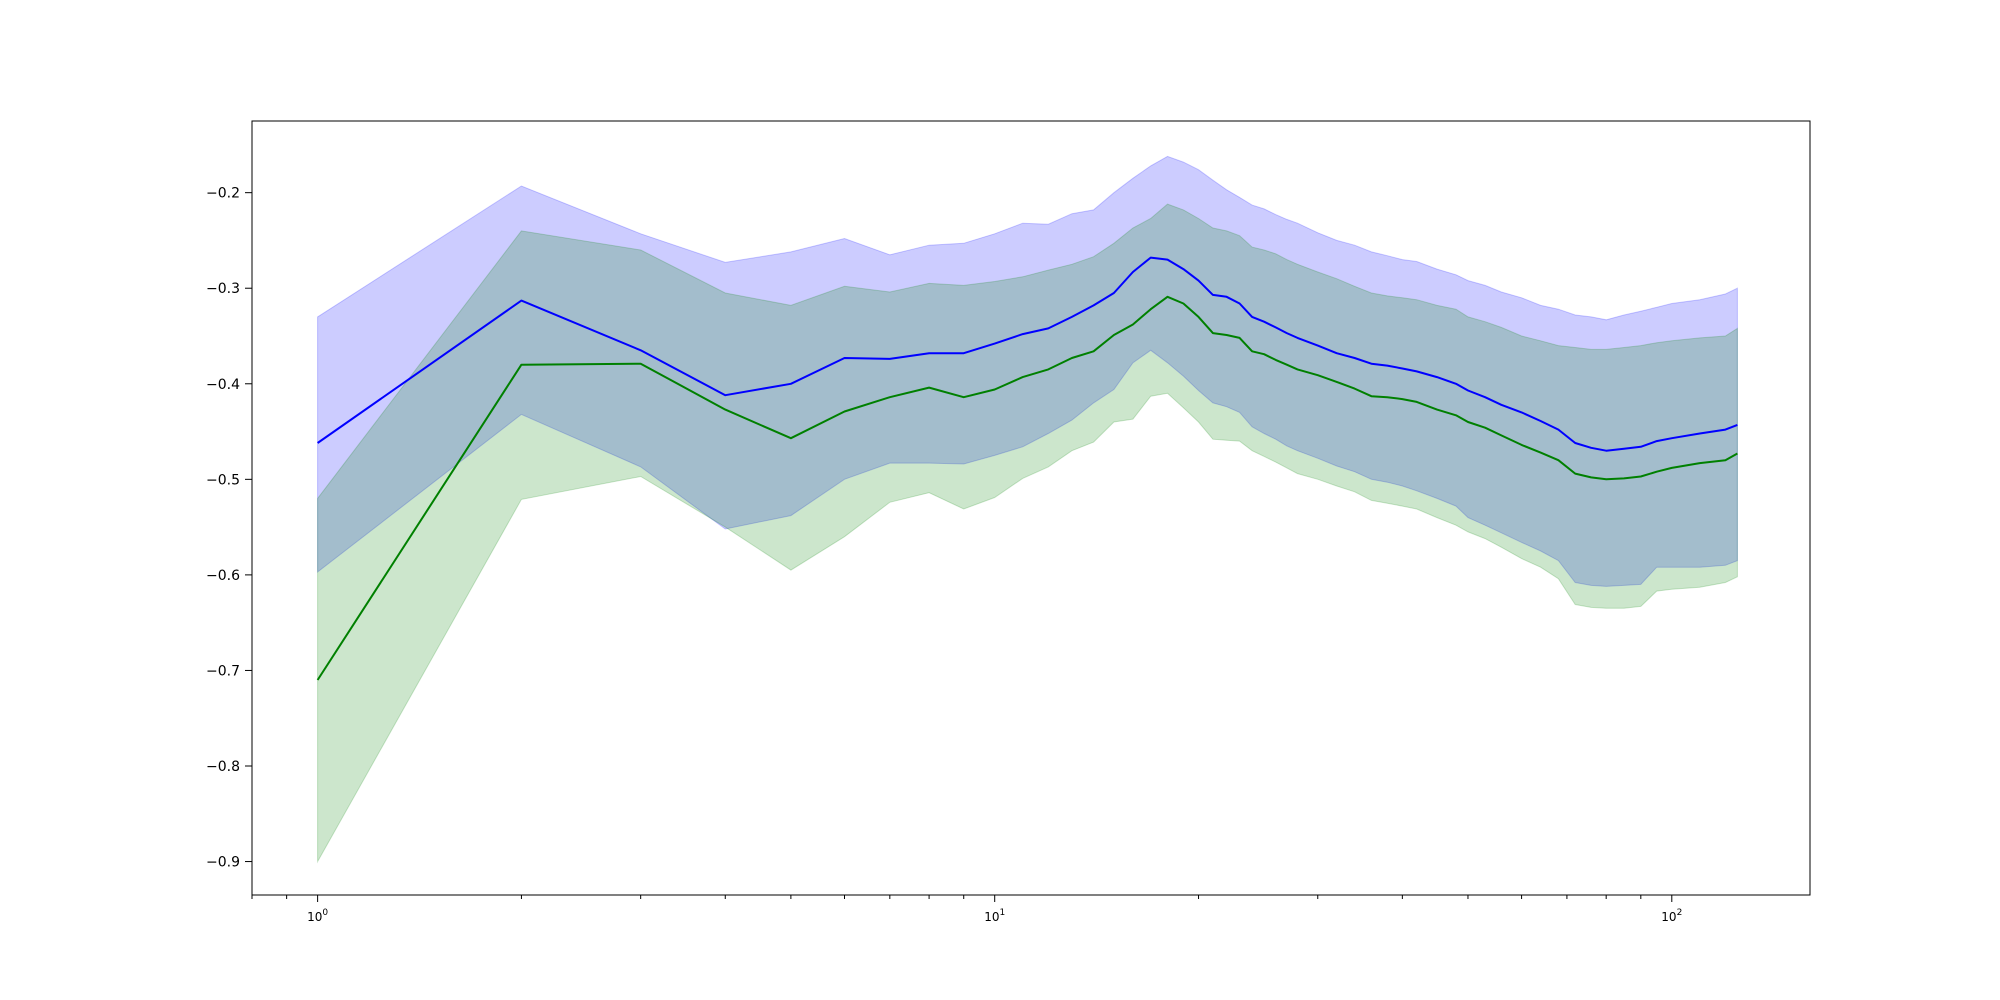 Image resolution: width=2000 pixels, height=1000 pixels. I want to click on y-tick-label-1: −0.3, so click(223, 289).